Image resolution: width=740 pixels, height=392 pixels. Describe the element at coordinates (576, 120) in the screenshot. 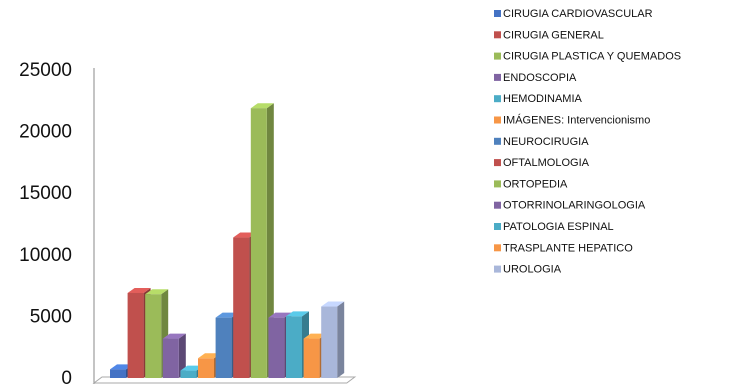

I see `legend-label: IMÁGENES: Intervencionismo` at that location.